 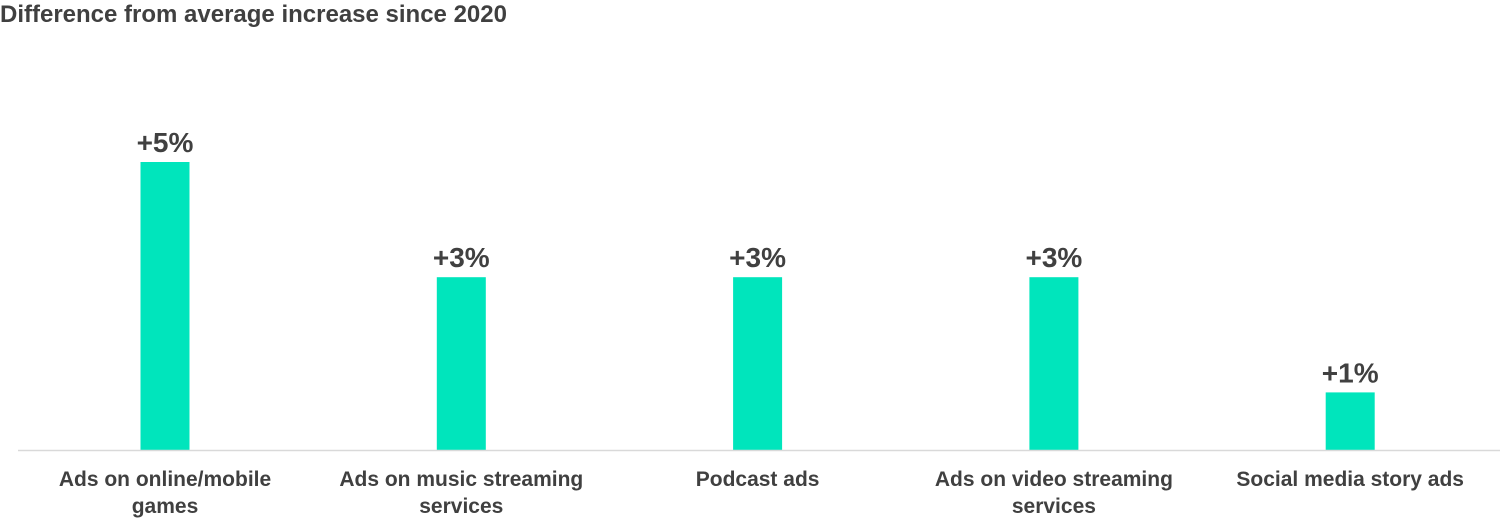 I want to click on data-label: +1%, so click(x=1350, y=372).